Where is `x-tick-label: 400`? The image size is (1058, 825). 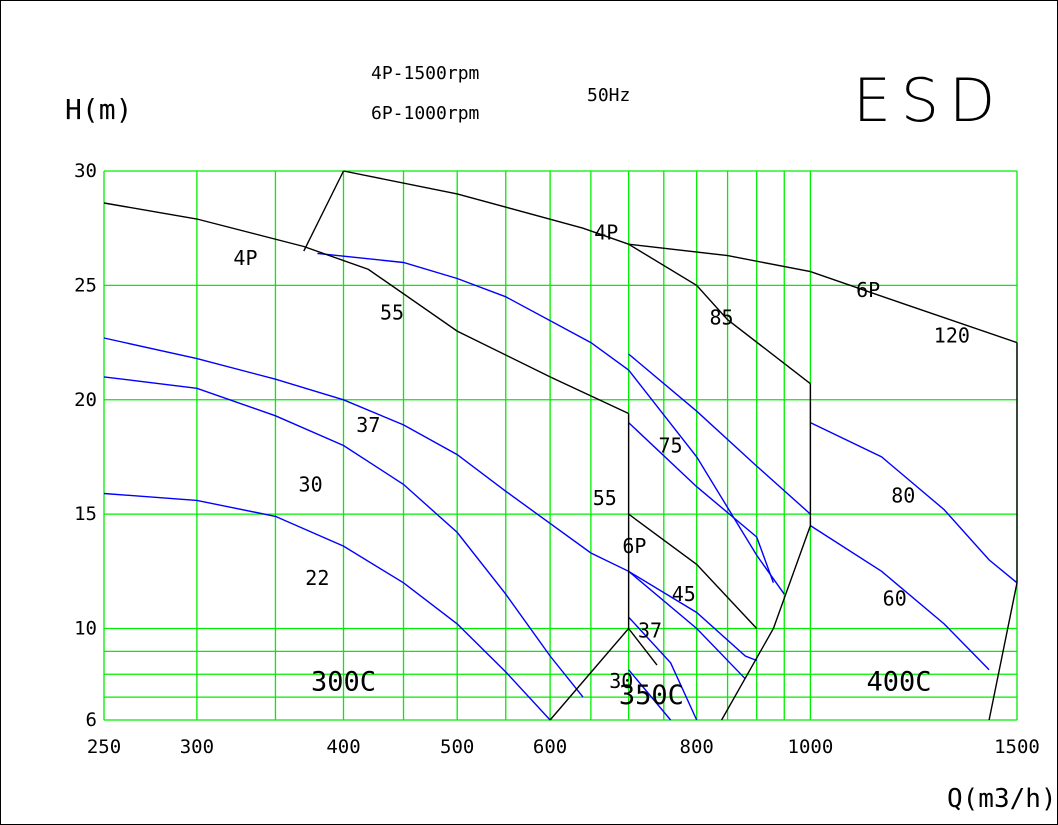
x-tick-label: 400 is located at coordinates (343, 747).